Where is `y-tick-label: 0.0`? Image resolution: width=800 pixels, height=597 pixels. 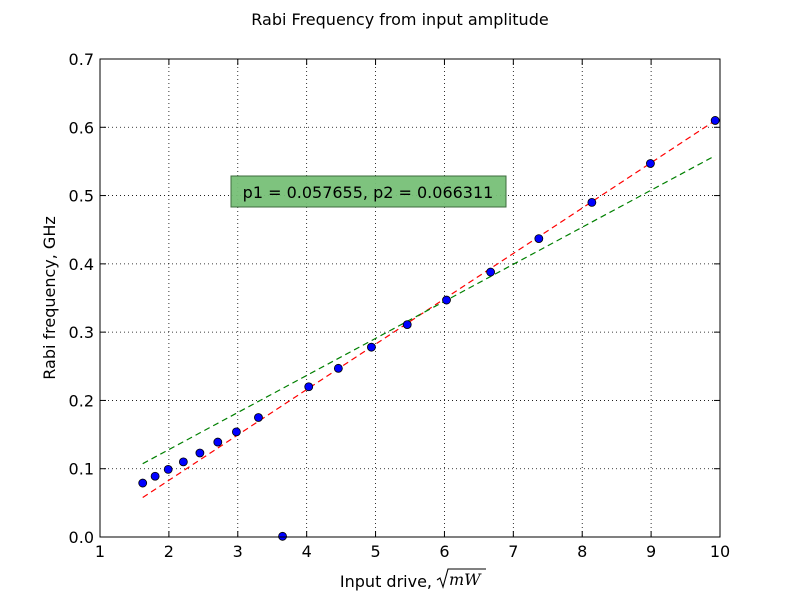
y-tick-label: 0.0 is located at coordinates (81, 537).